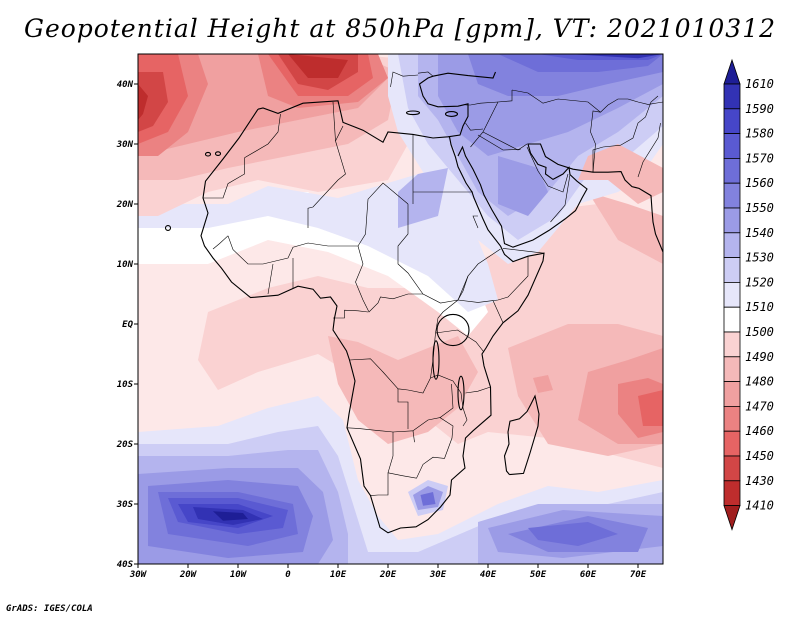 This screenshot has width=800, height=618. I want to click on x-tick-label: 10E, so click(338, 575).